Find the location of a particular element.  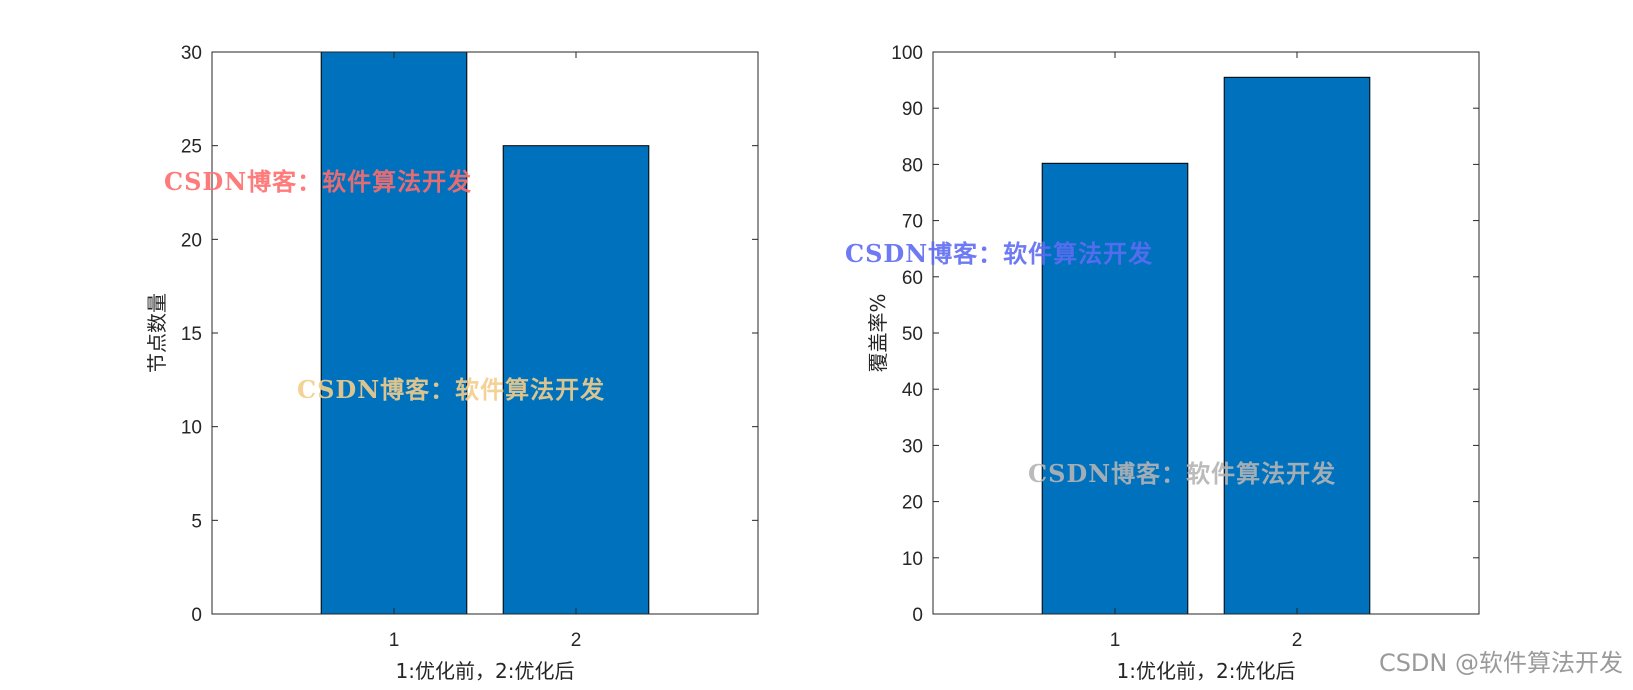

y-tick-label: 100 is located at coordinates (907, 53).